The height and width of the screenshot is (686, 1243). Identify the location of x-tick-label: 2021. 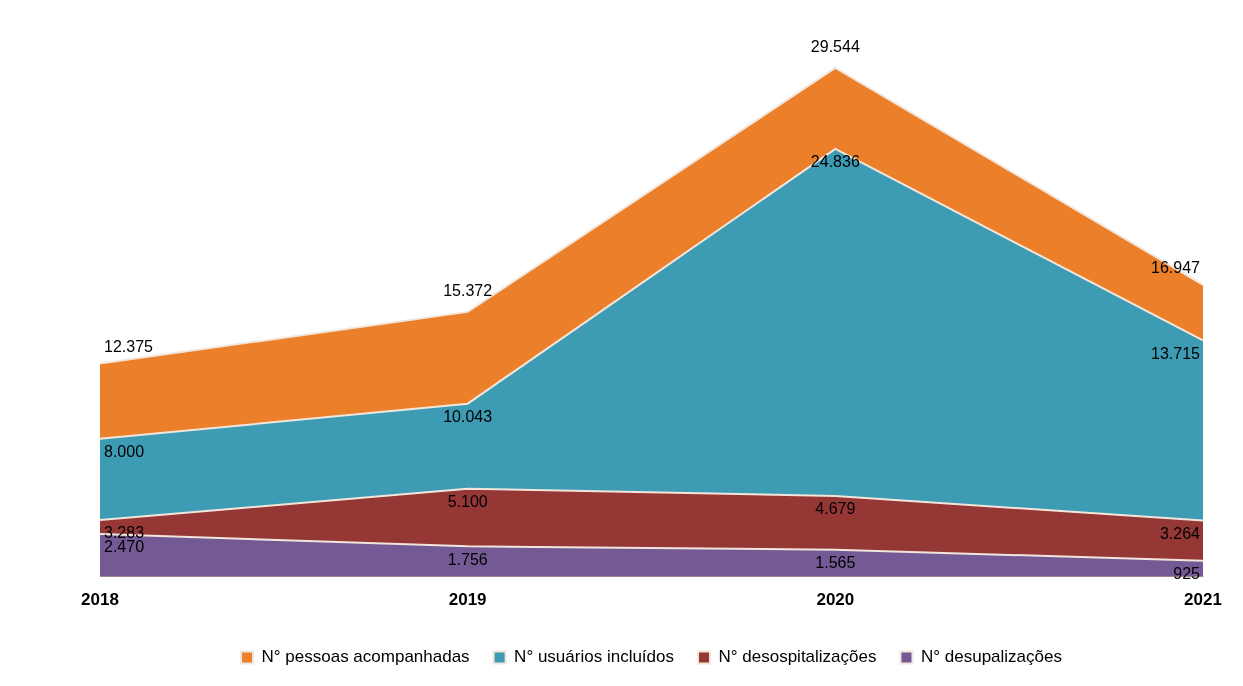
(1203, 600).